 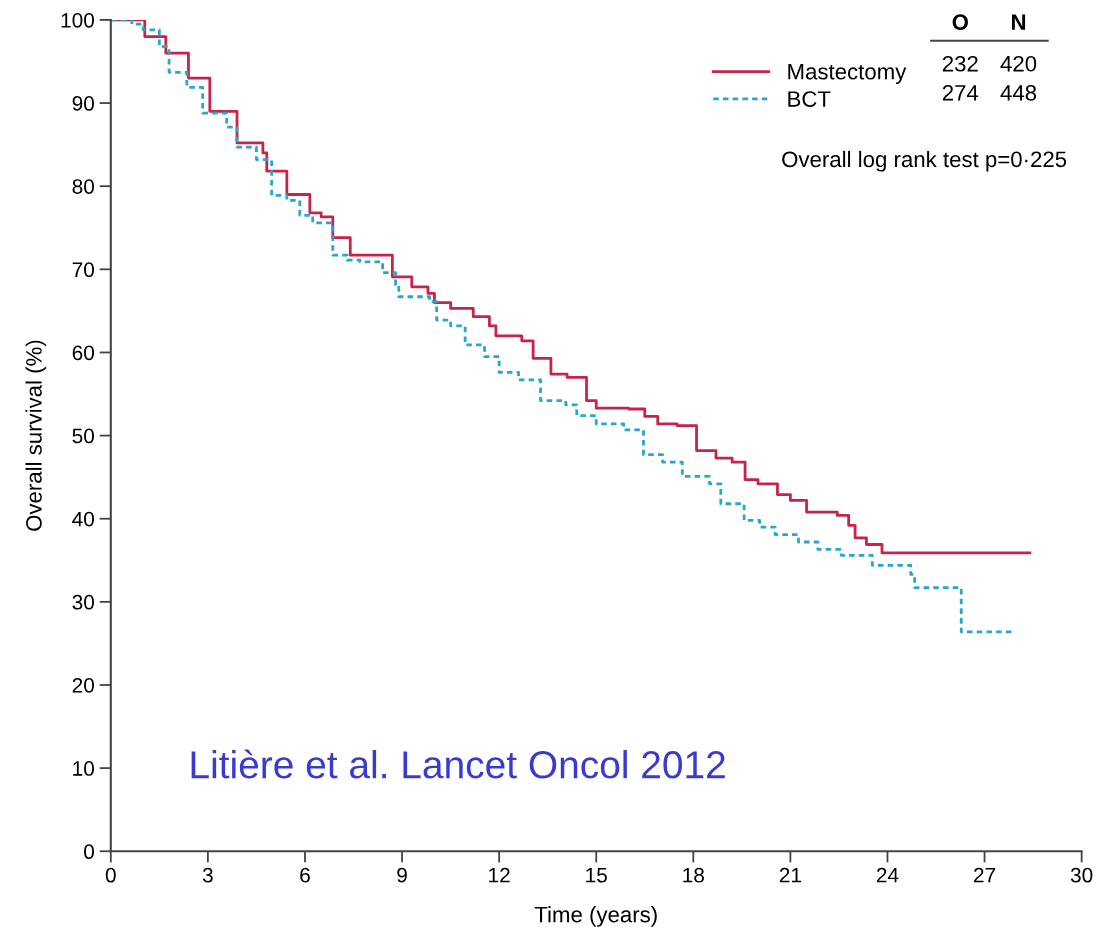 What do you see at coordinates (1018, 63) in the screenshot?
I see `annotation: 420` at bounding box center [1018, 63].